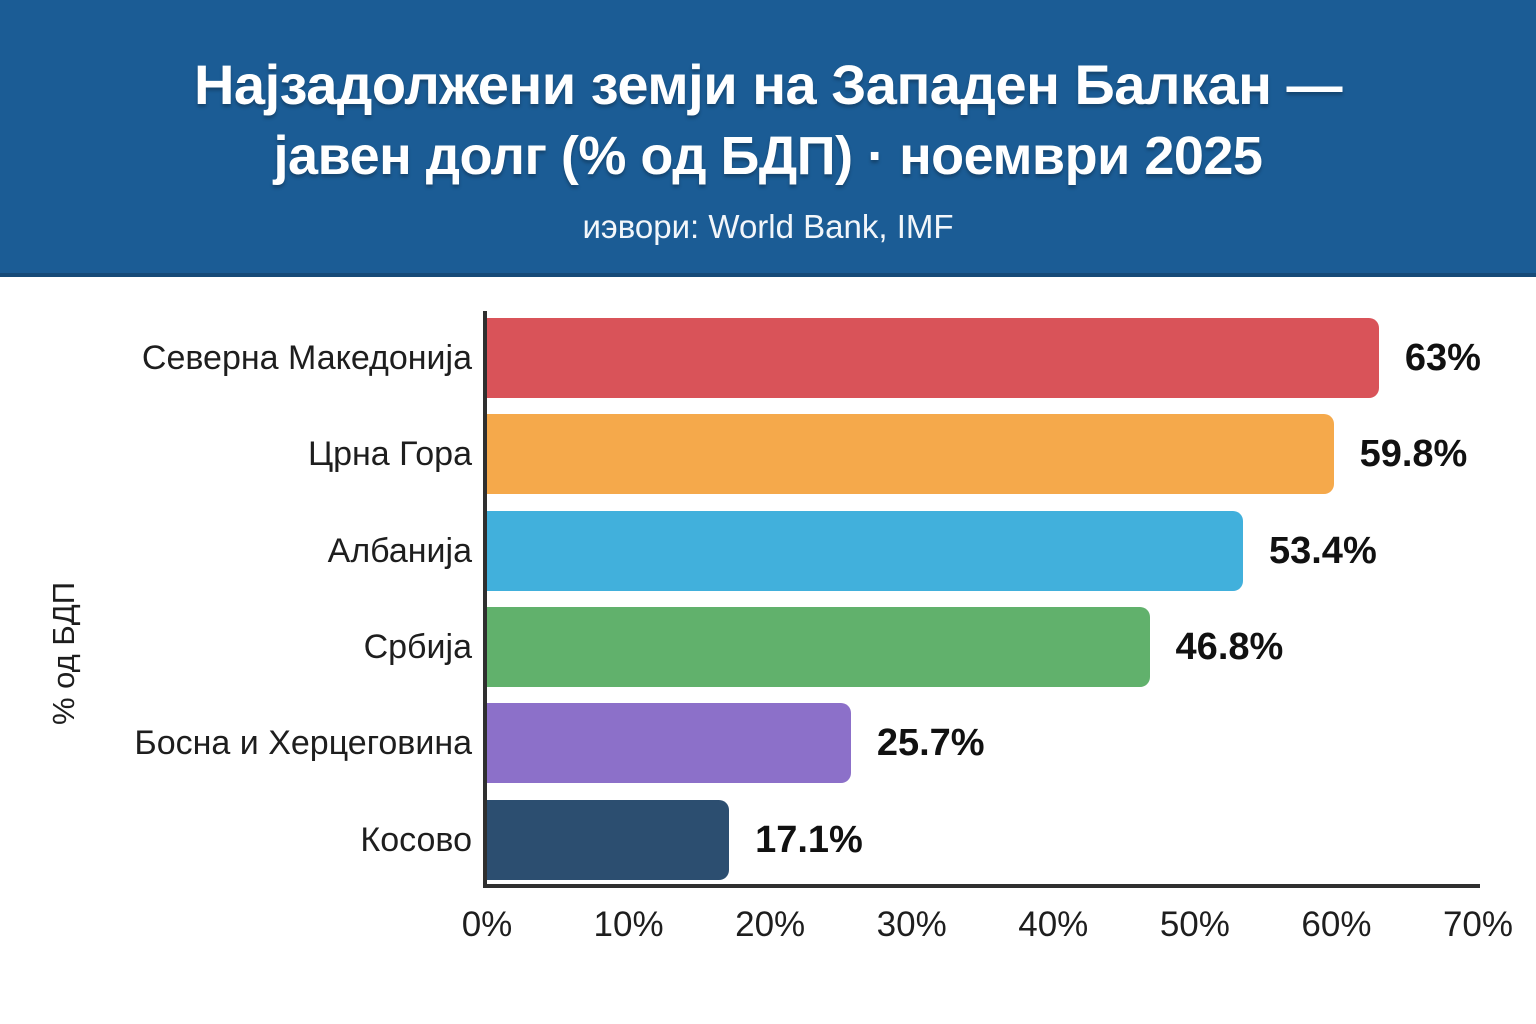 The width and height of the screenshot is (1536, 1024). I want to click on x-tick-label: 60%, so click(1336, 924).